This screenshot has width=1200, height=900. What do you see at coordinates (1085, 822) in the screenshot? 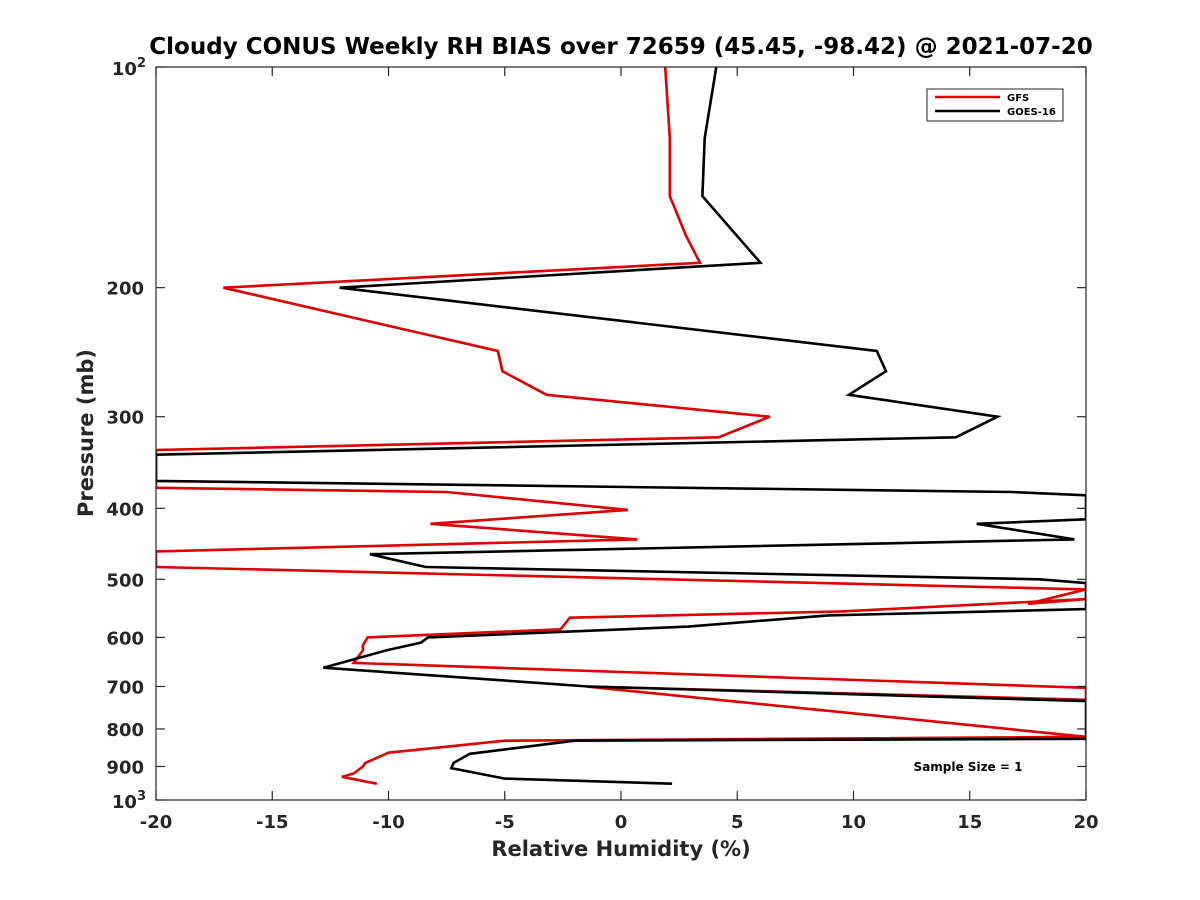
I see `x-tick-label: 20` at bounding box center [1085, 822].